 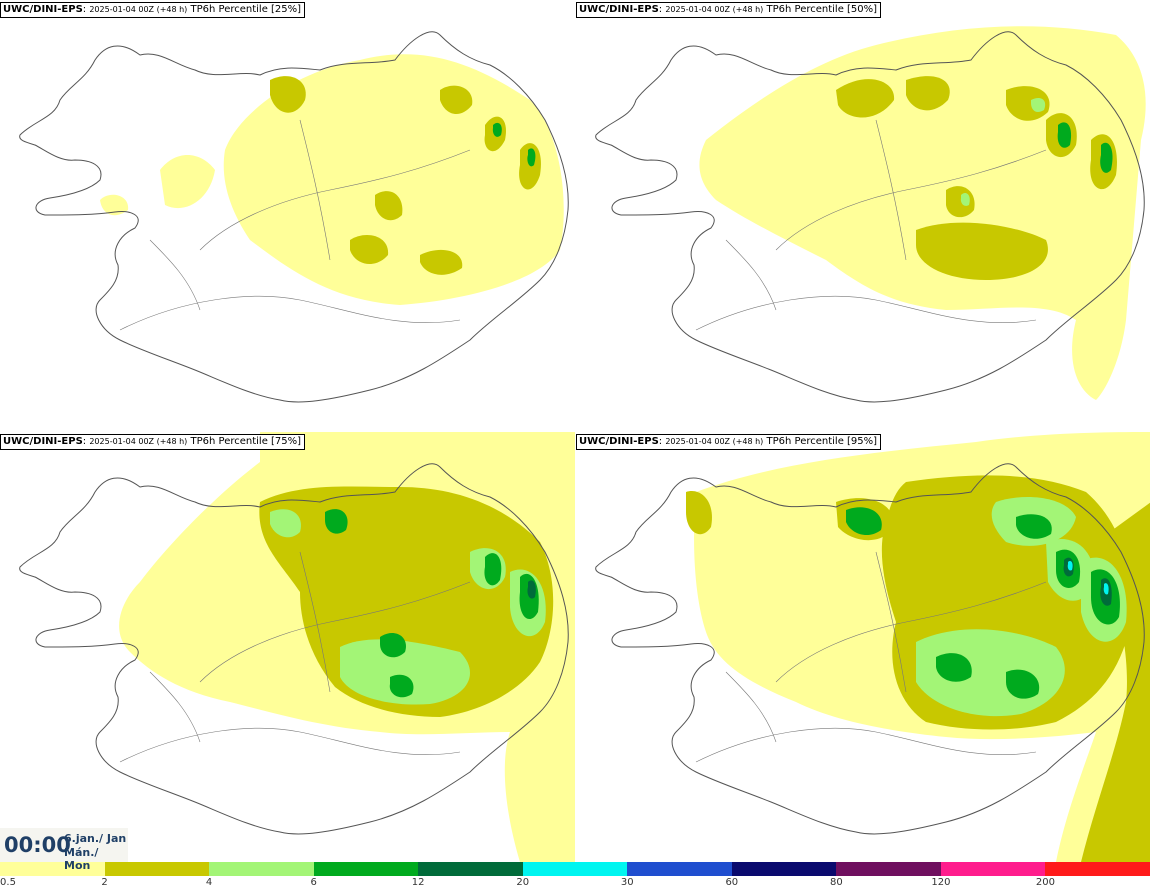 I want to click on colorbar-tick-label: 20, so click(x=523, y=882).